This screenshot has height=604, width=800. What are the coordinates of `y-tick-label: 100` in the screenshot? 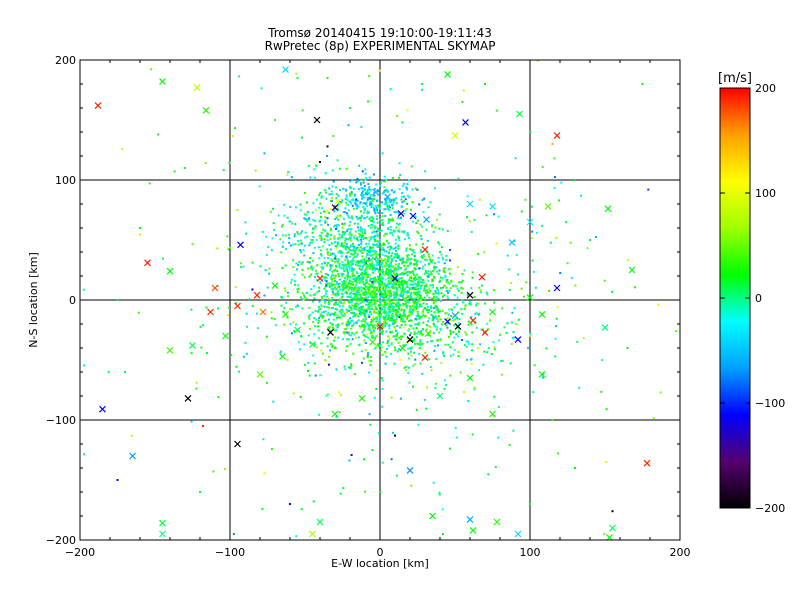 It's located at (65, 180).